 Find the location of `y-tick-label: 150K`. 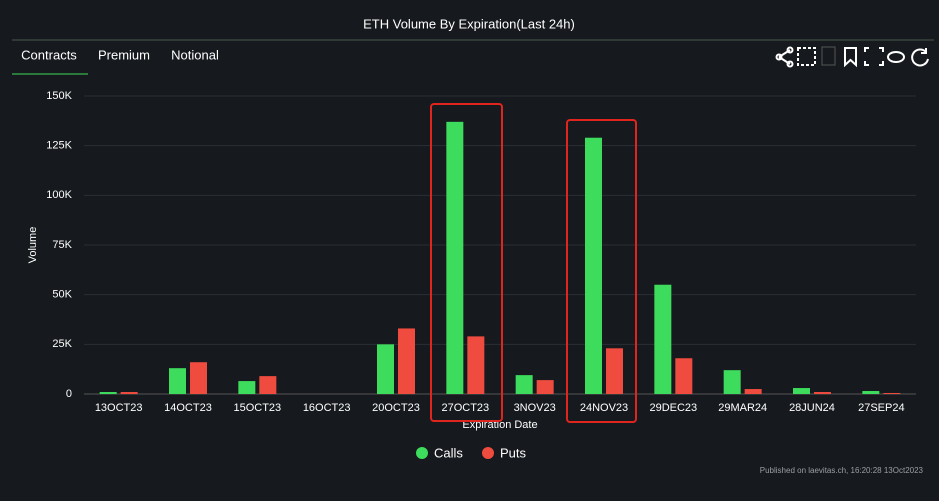

y-tick-label: 150K is located at coordinates (59, 96).